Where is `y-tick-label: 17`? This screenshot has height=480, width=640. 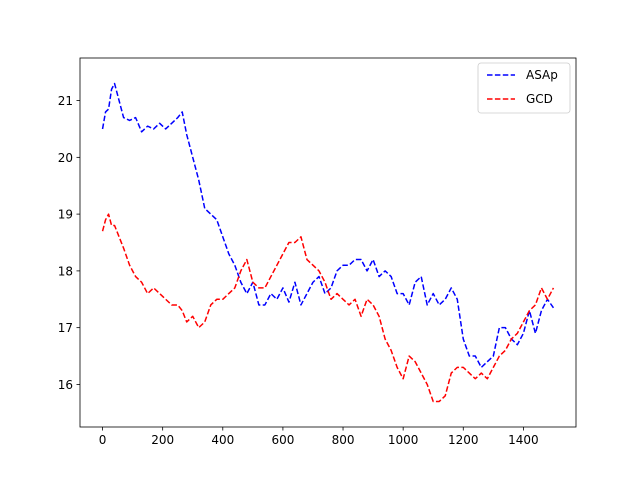 y-tick-label: 17 is located at coordinates (65, 328).